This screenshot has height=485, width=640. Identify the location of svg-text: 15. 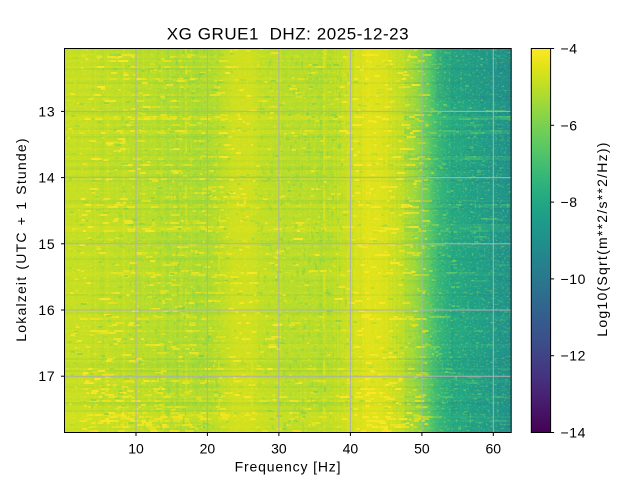
(46, 244).